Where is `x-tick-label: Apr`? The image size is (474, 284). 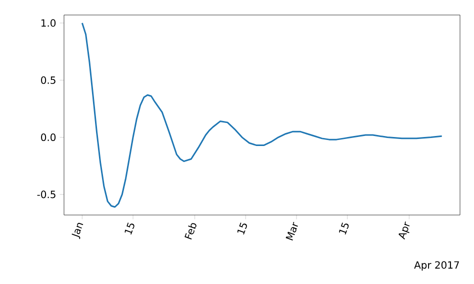
x-tick-label: Apr is located at coordinates (404, 231).